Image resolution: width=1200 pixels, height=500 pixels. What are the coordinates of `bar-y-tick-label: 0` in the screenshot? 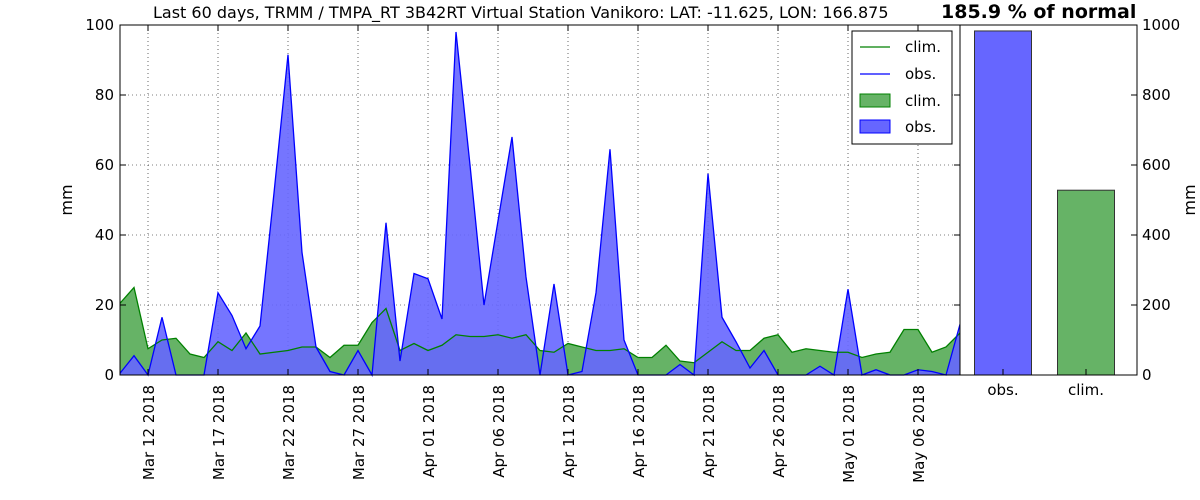 It's located at (1147, 375).